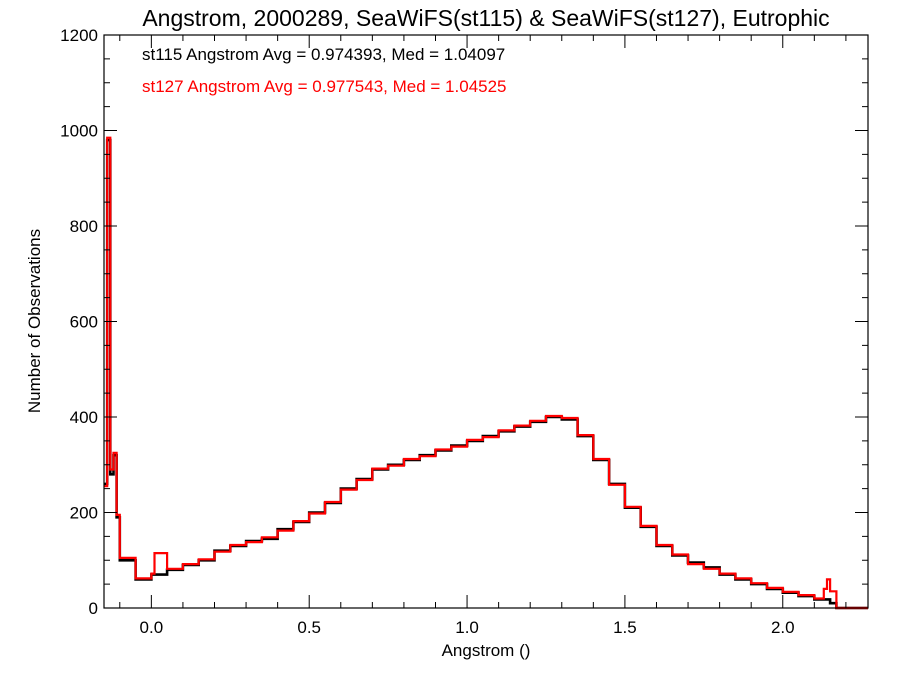 This screenshot has height=675, width=900. What do you see at coordinates (625, 627) in the screenshot?
I see `x-tick-label-1.5: 1.5` at bounding box center [625, 627].